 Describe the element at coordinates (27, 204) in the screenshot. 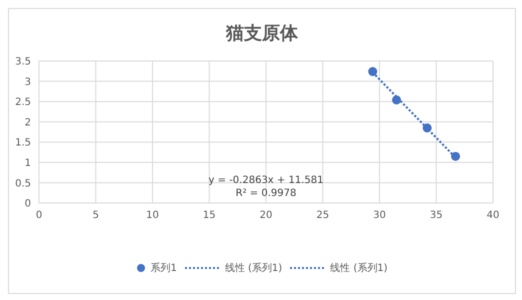

I see `y-tick-label: 0` at that location.